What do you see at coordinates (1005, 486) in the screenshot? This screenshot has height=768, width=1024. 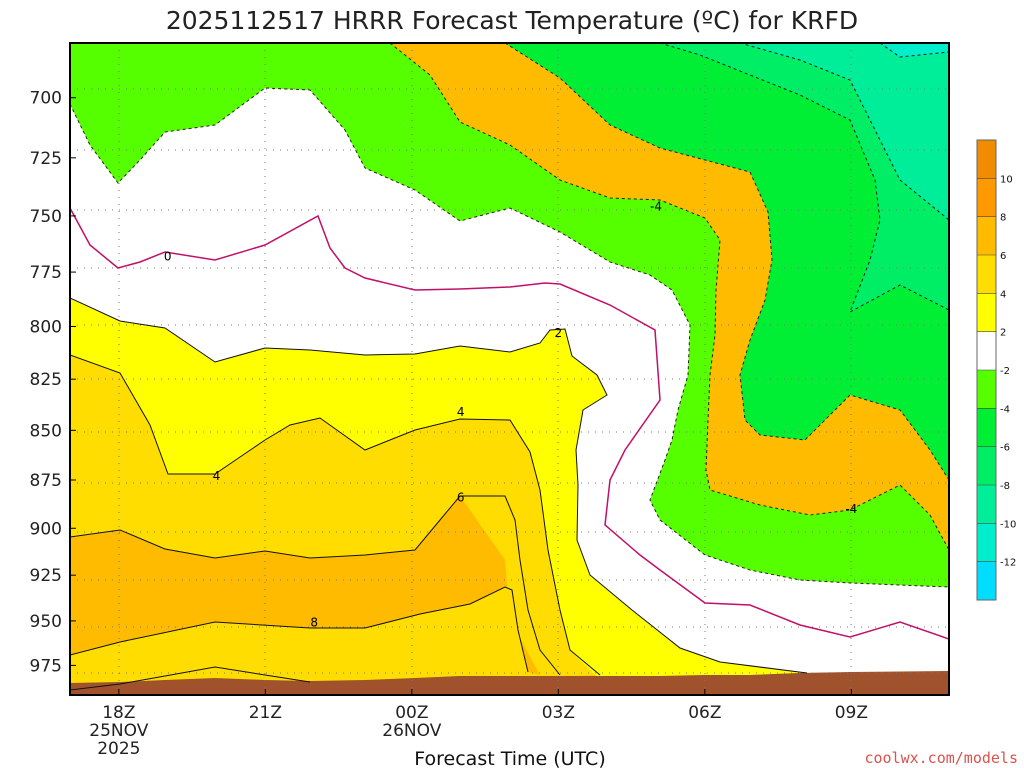 I see `colorbar-tick-label: -8` at bounding box center [1005, 486].